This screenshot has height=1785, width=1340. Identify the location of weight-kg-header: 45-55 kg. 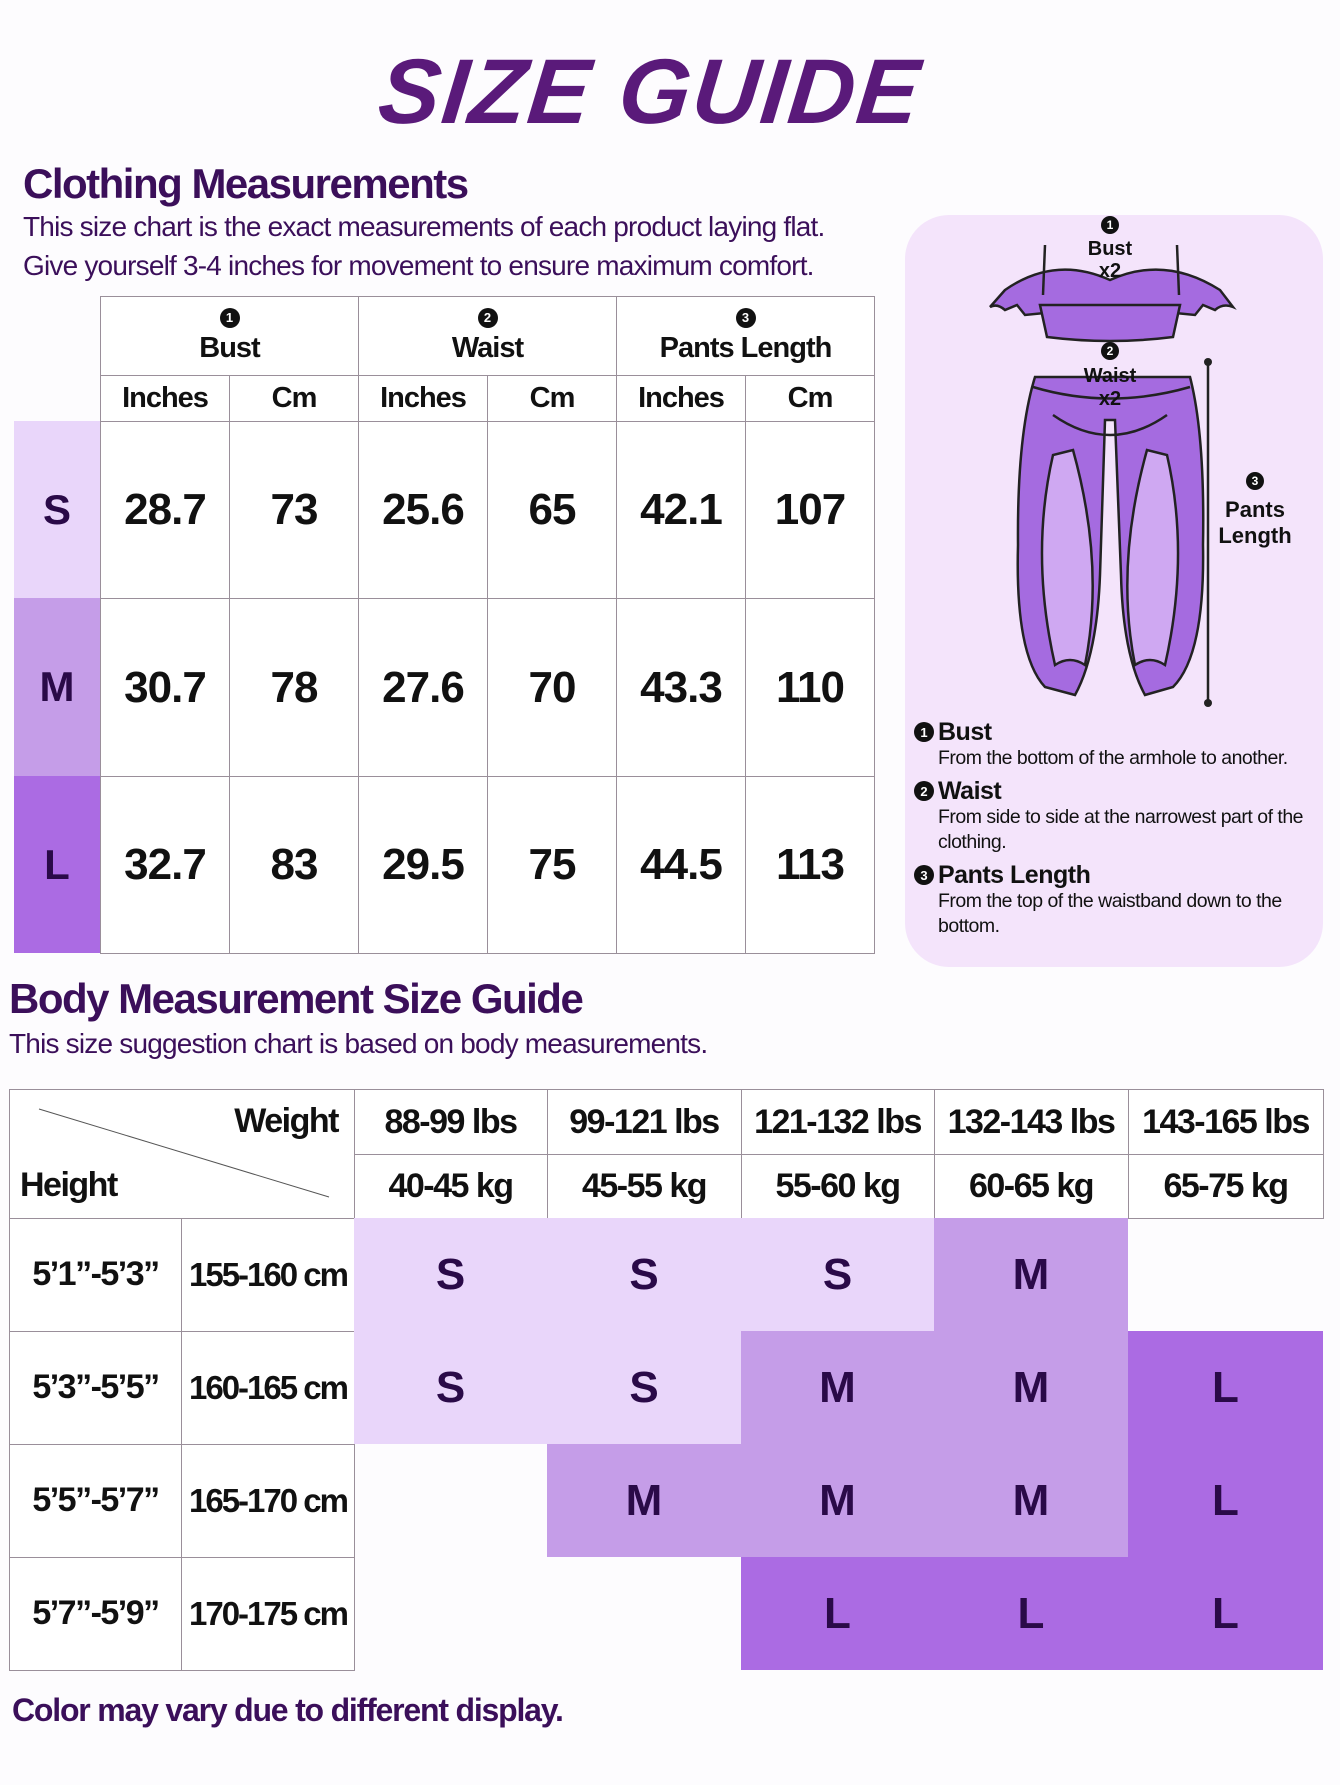
(644, 1186).